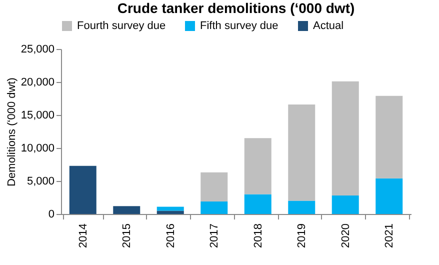 Image resolution: width=439 pixels, height=265 pixels. Describe the element at coordinates (127, 236) in the screenshot. I see `x-tick-label: 2015` at that location.